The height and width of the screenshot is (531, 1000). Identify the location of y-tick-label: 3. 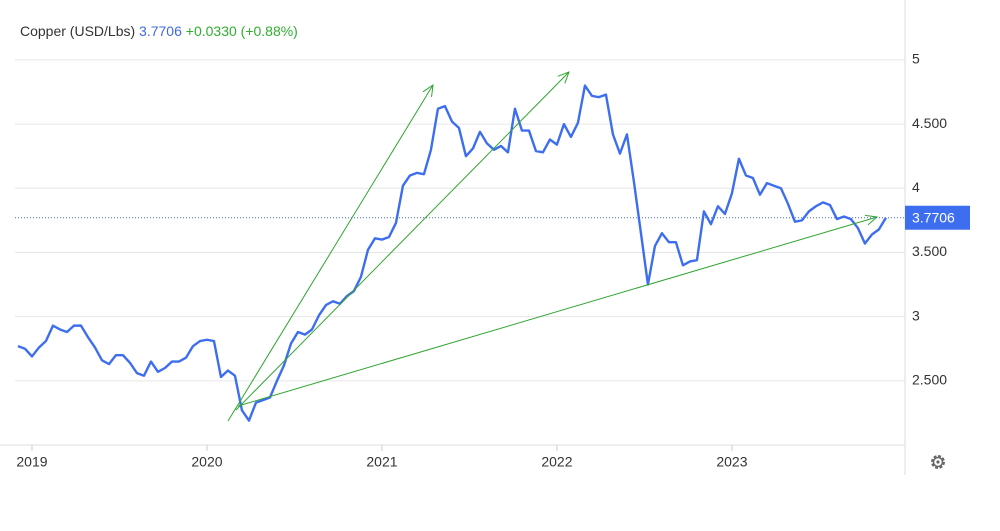
(916, 315).